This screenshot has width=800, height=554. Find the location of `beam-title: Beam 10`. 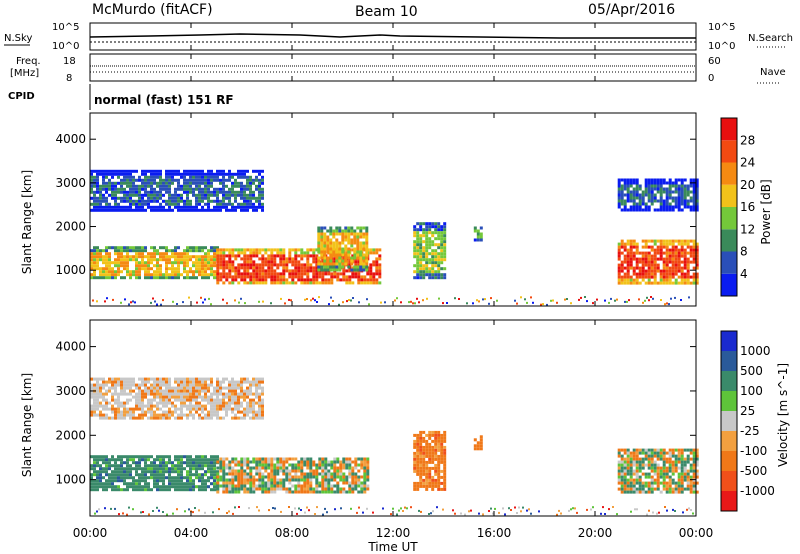

beam-title: Beam 10 is located at coordinates (386, 12).